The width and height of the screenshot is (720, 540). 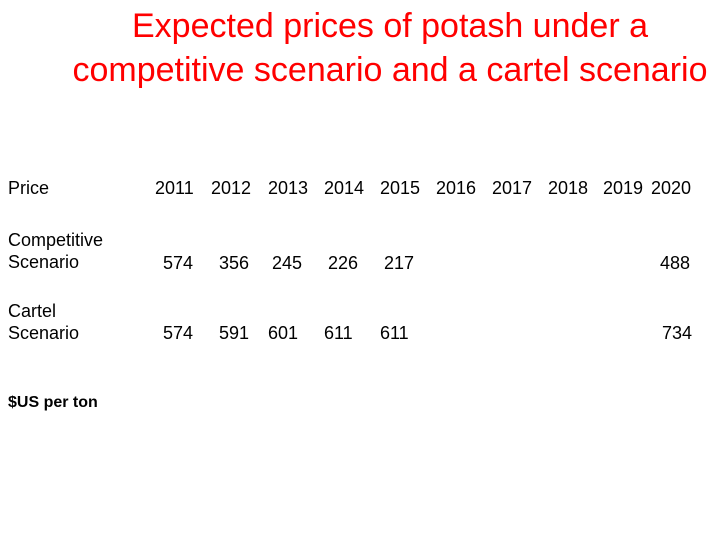 What do you see at coordinates (234, 263) in the screenshot?
I see `competitive-value-2012: 356` at bounding box center [234, 263].